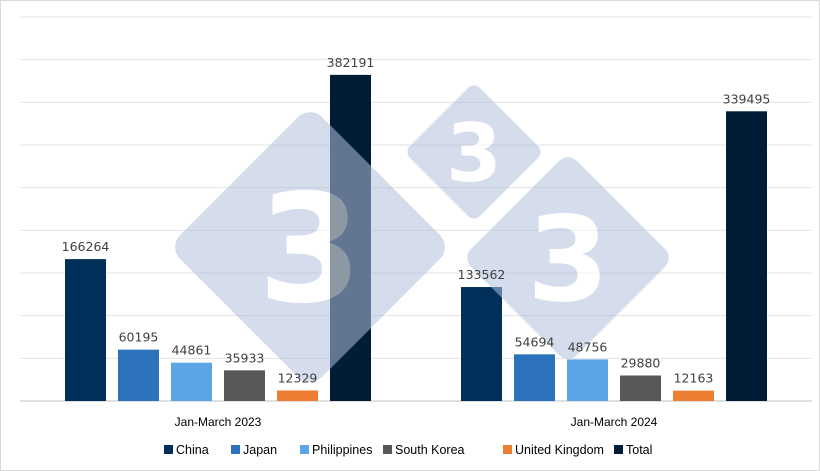 This screenshot has height=471, width=820. I want to click on legend-item: Total, so click(633, 450).